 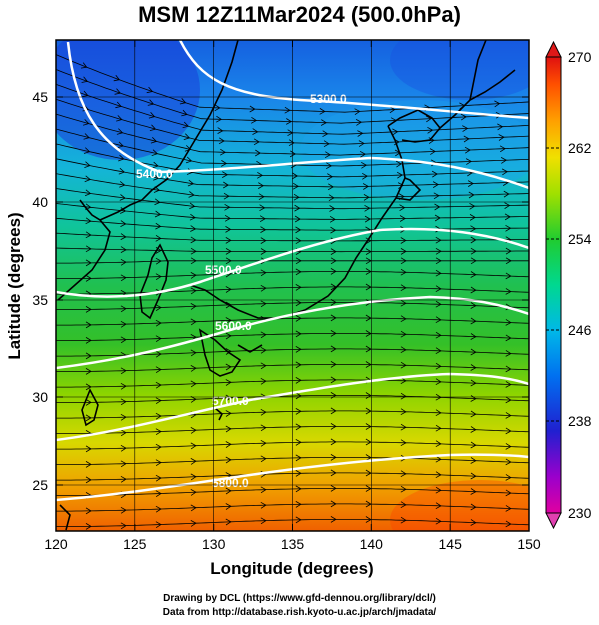 I want to click on x-axis-title: Longitude (degrees), so click(x=291, y=568).